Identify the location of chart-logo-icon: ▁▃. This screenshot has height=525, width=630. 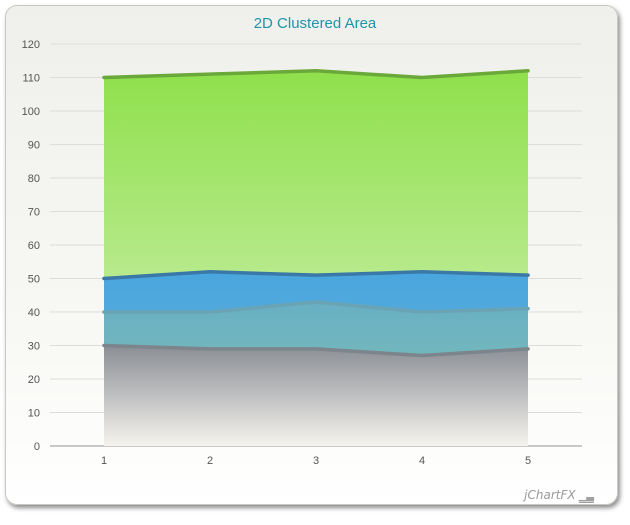
(586, 497).